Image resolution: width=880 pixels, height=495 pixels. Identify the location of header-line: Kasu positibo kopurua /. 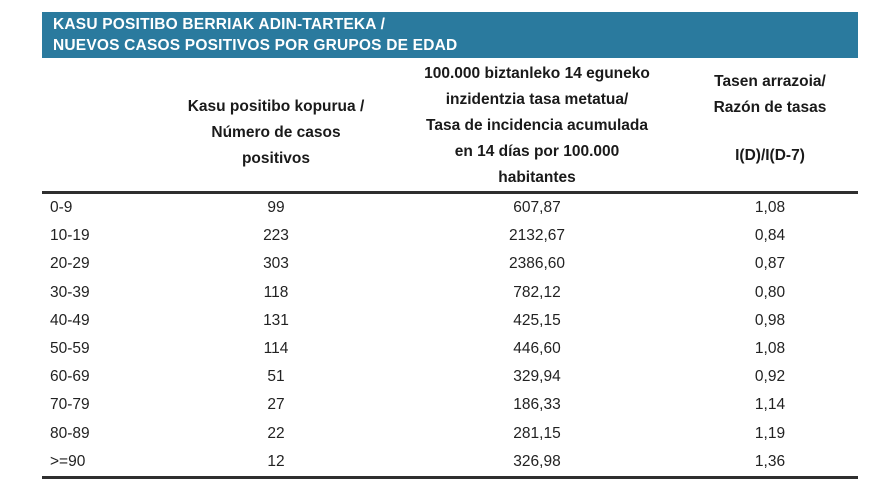
(276, 106).